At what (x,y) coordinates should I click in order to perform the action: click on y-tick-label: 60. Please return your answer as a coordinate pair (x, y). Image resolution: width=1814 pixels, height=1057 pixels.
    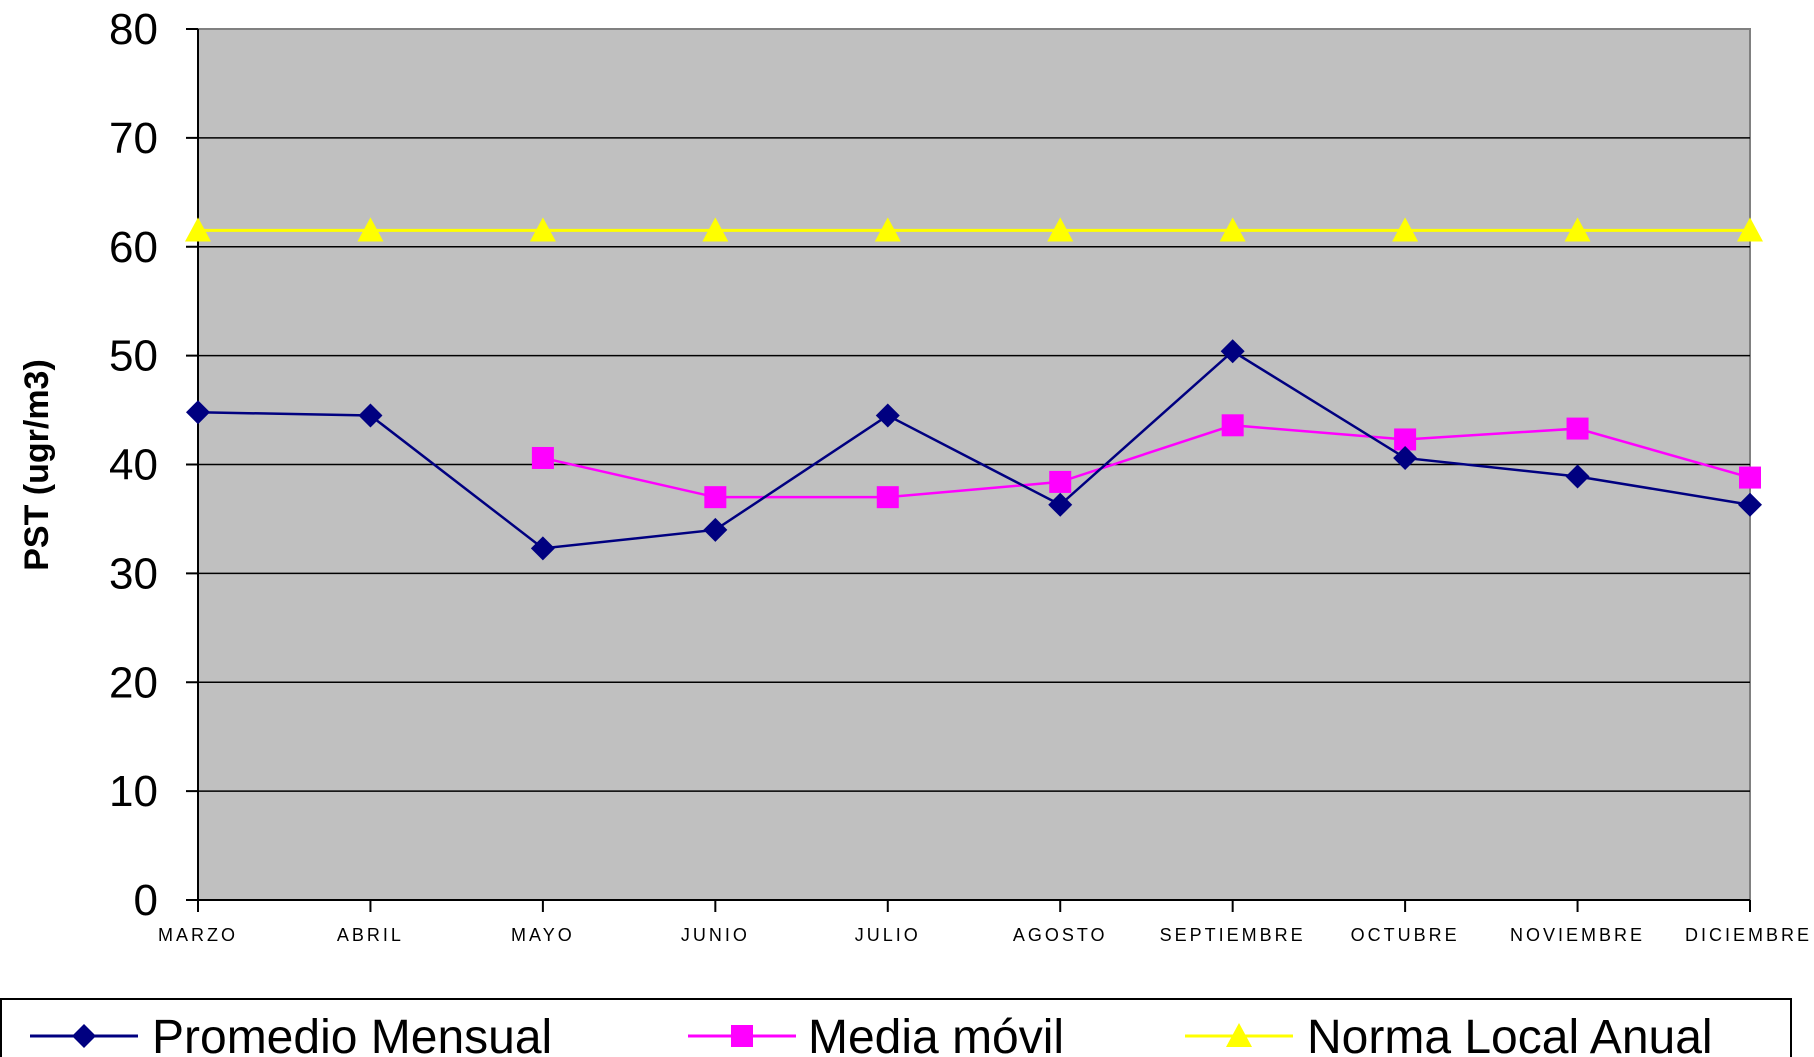
    Looking at the image, I should click on (133, 247).